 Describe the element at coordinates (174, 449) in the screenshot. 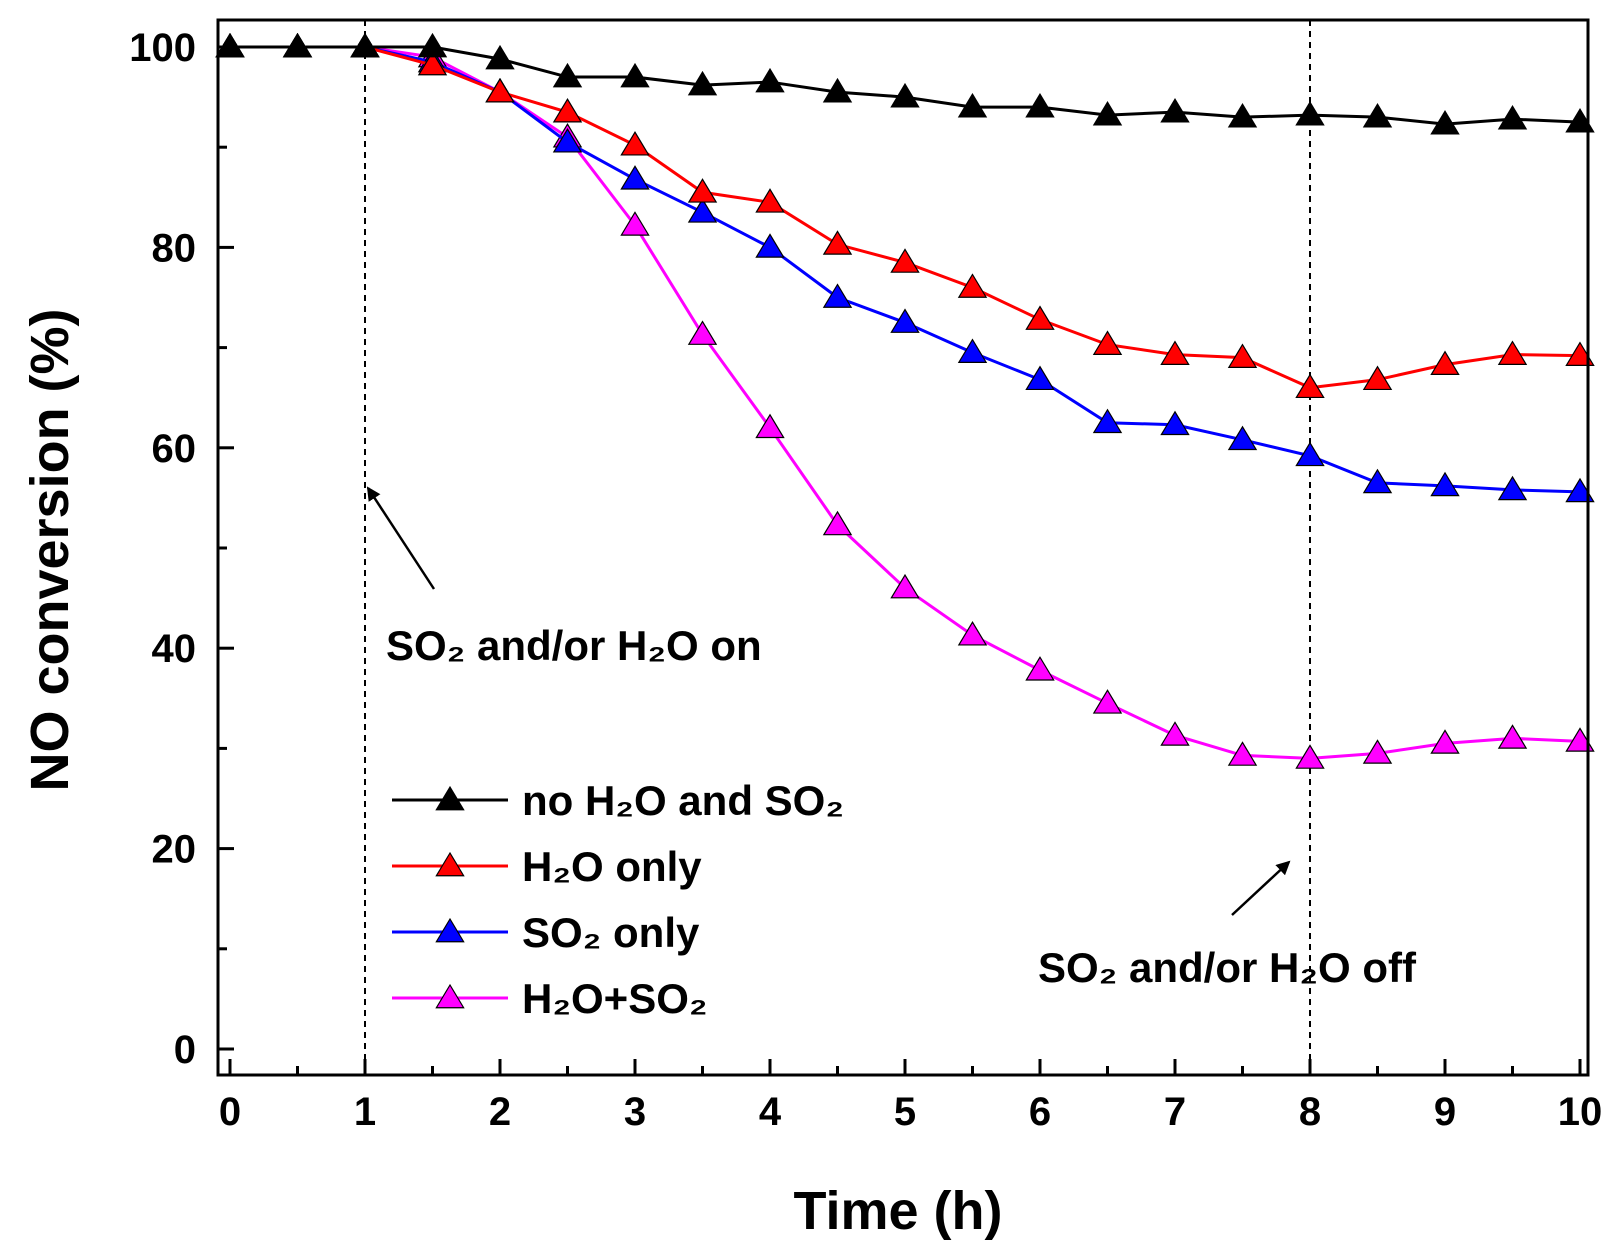

I see `y-tick-label: 60` at that location.